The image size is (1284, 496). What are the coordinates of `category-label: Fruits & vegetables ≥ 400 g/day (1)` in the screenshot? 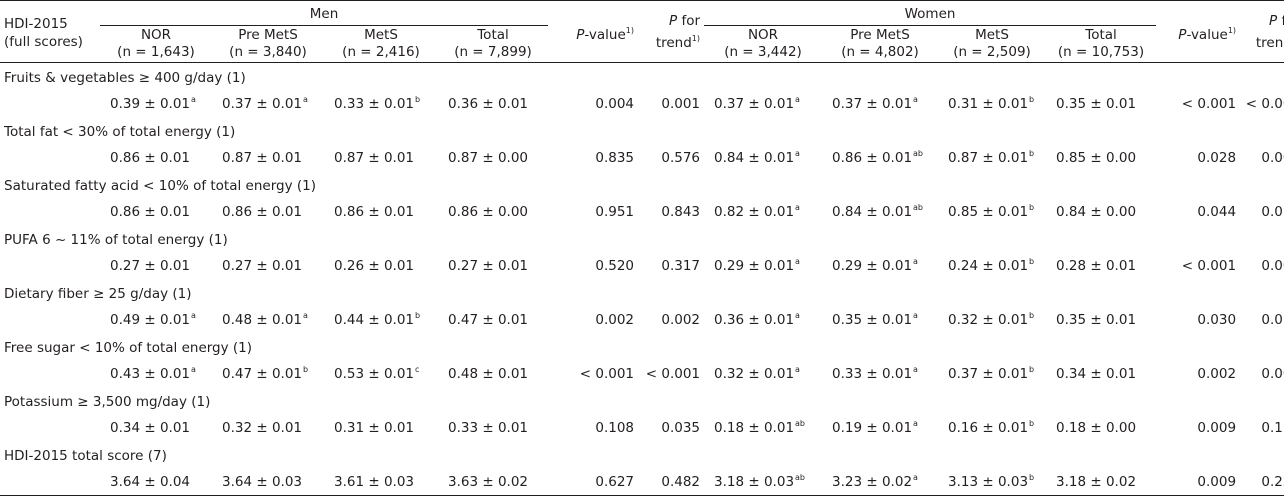 It's located at (125, 77).